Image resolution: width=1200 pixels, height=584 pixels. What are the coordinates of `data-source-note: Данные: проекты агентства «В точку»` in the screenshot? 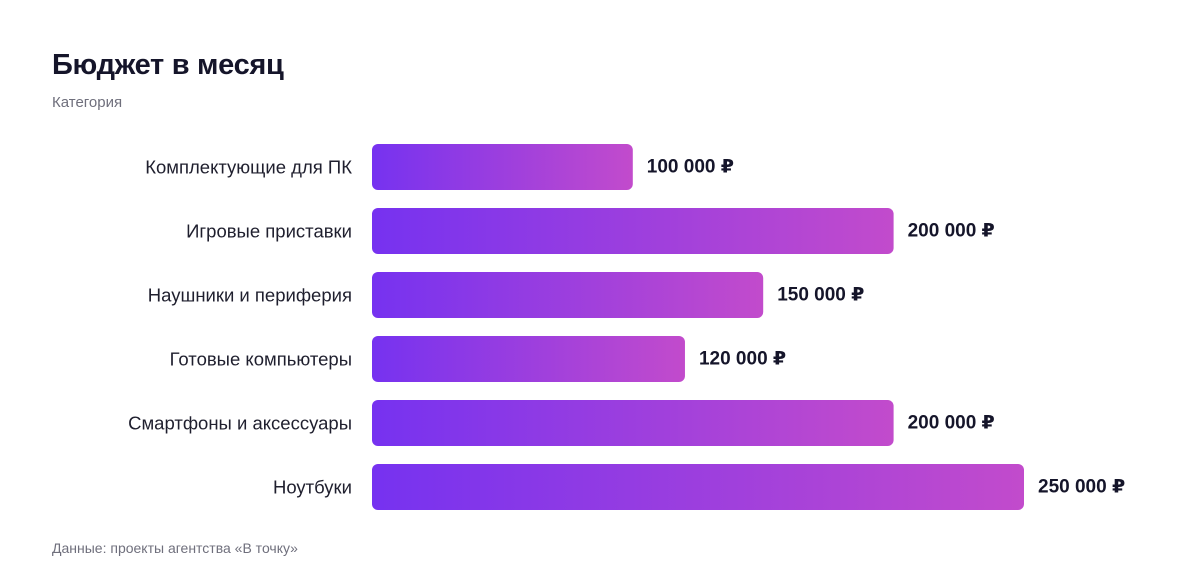 It's located at (175, 548).